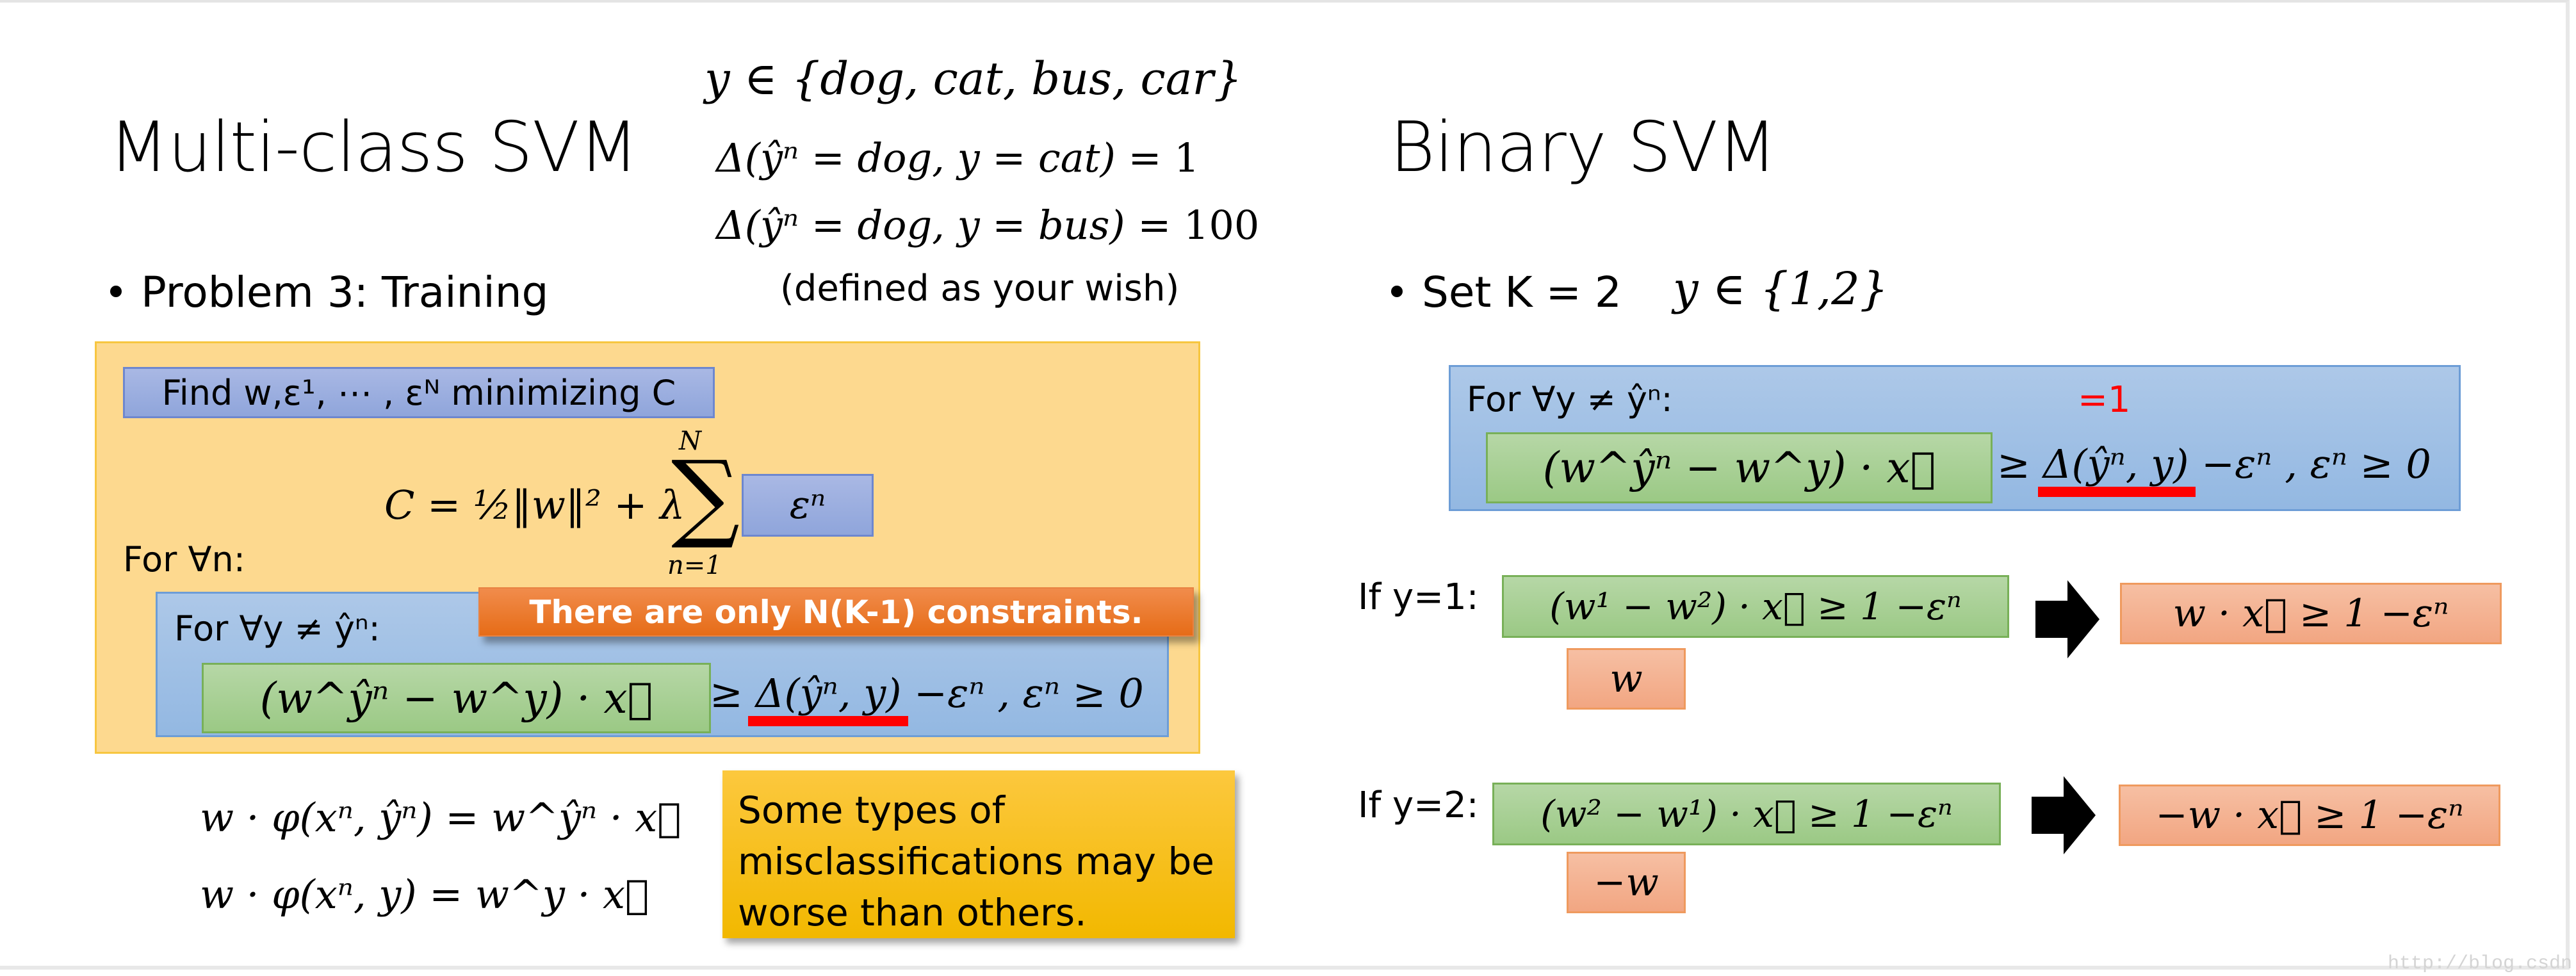  What do you see at coordinates (2482, 964) in the screenshot?
I see `watermark-url: http://blog.csdn.net/xzy_thu` at bounding box center [2482, 964].